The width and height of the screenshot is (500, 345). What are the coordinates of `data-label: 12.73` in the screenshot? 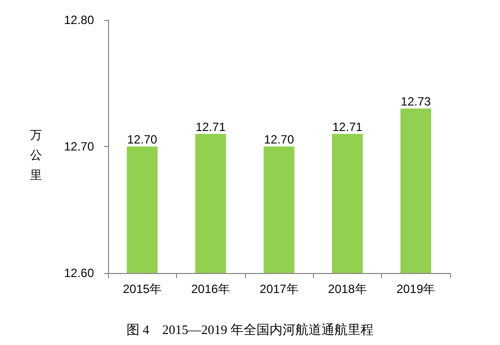 It's located at (416, 101).